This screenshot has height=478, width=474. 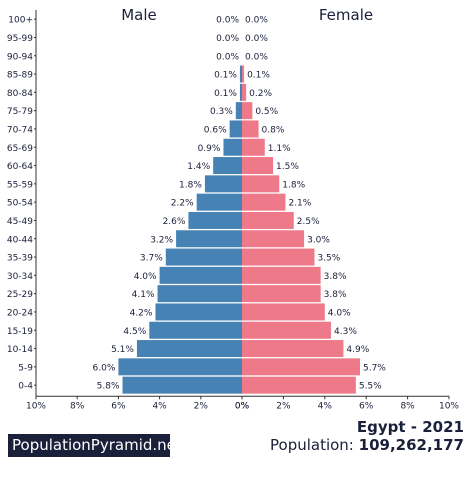 What do you see at coordinates (134, 332) in the screenshot?
I see `male-value-label: 4.5%` at bounding box center [134, 332].